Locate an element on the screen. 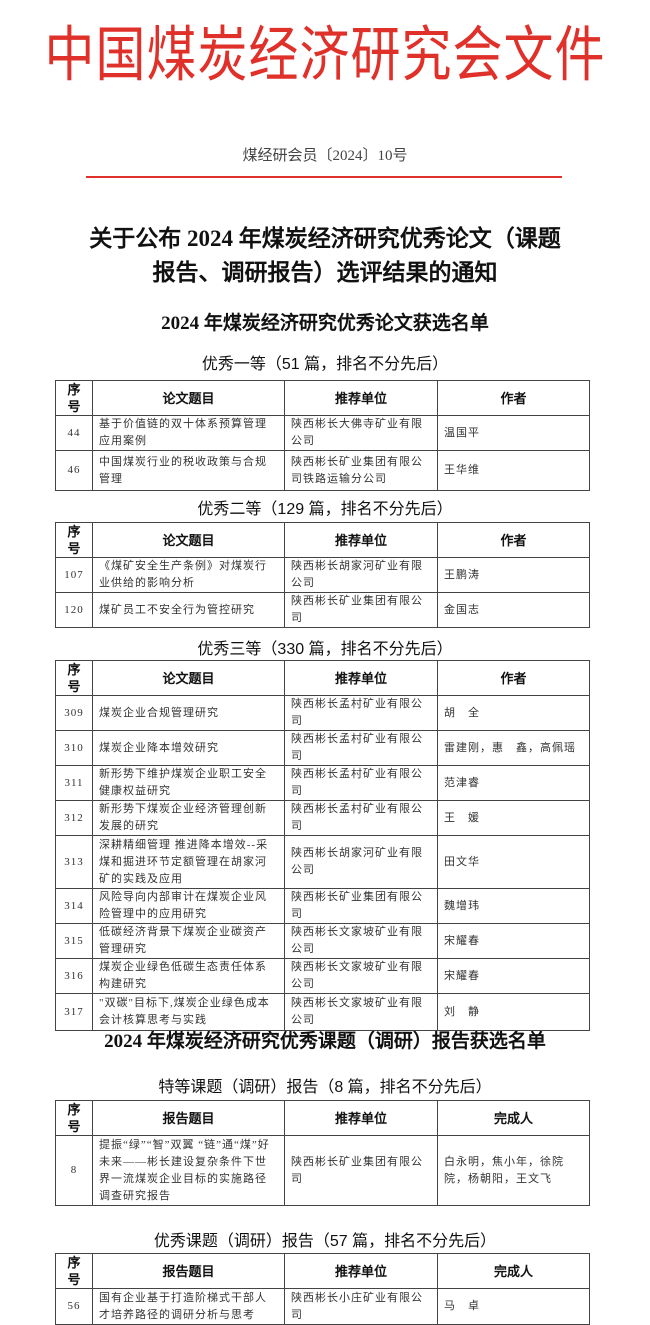 This screenshot has width=650, height=1325. cell-title: 中国煤炭行业的税收政策与合规管理 is located at coordinates (188, 470).